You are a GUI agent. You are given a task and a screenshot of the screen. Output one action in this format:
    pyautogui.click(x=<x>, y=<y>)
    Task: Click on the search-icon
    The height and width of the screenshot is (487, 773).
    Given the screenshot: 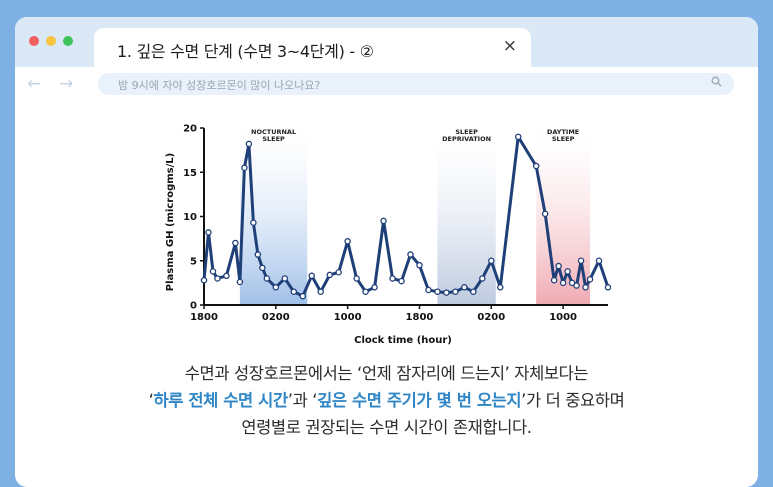 What is the action you would take?
    pyautogui.click(x=716, y=83)
    